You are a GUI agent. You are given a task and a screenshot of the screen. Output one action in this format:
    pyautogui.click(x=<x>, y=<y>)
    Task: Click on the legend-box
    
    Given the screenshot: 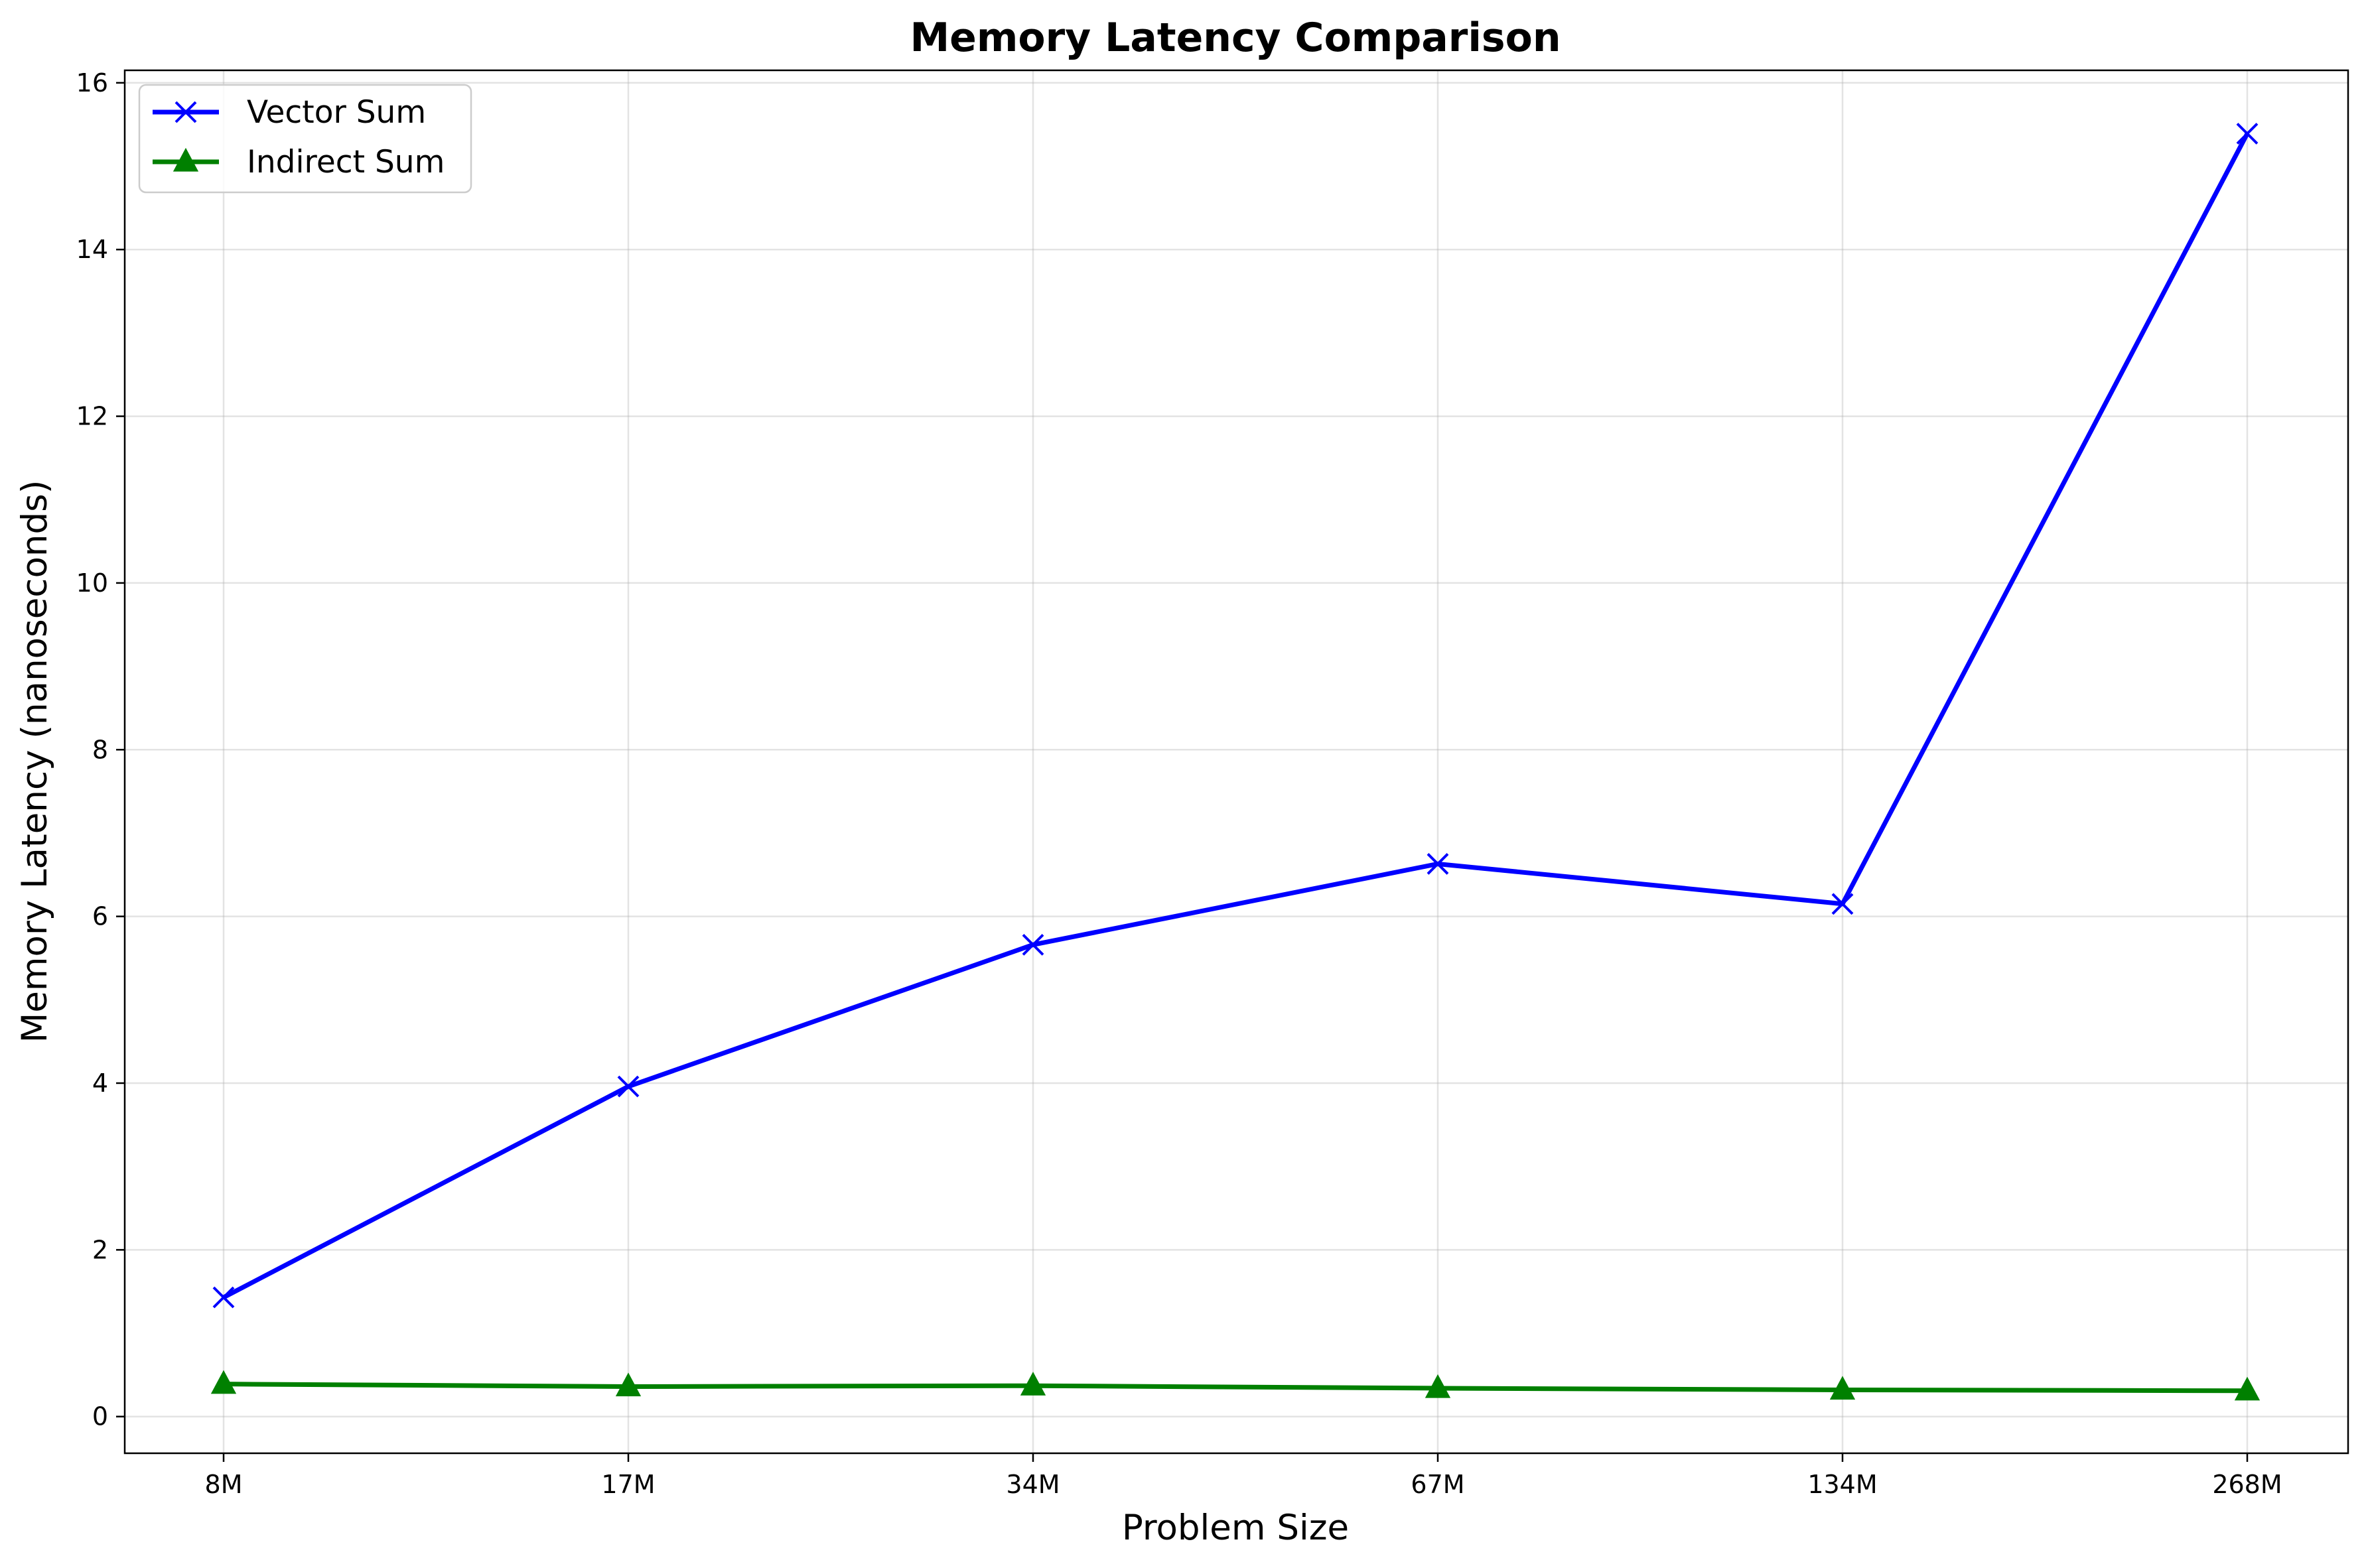 What is the action you would take?
    pyautogui.click(x=305, y=139)
    